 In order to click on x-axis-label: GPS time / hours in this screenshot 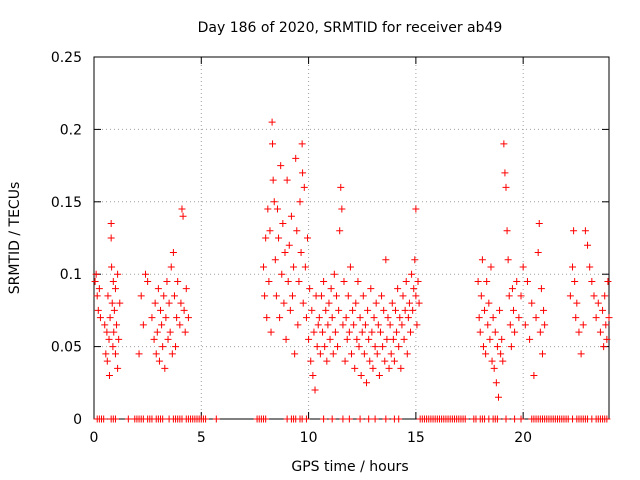, I will do `click(349, 467)`.